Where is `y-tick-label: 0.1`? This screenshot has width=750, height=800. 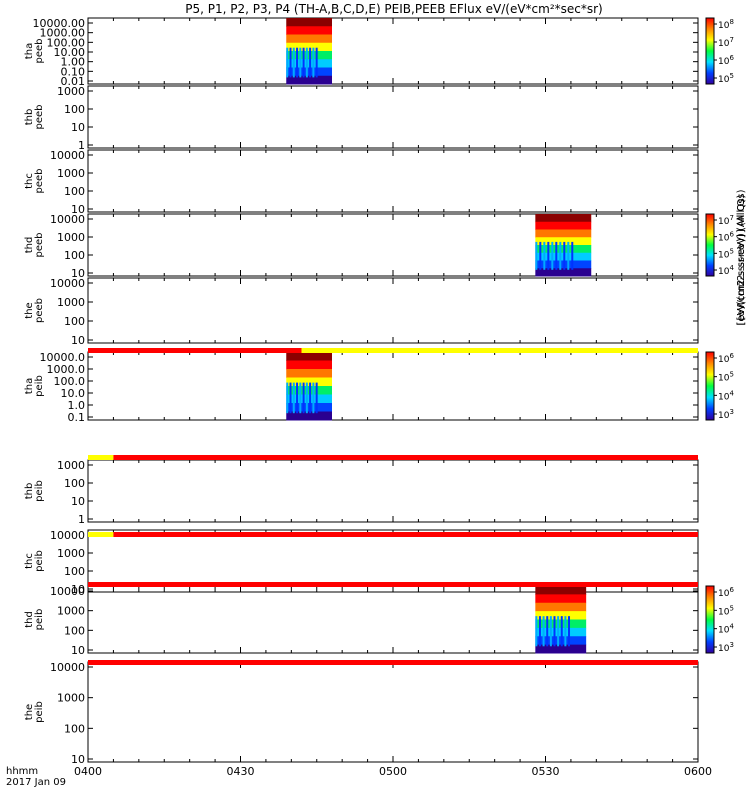
y-tick-label: 0.1 is located at coordinates (77, 417).